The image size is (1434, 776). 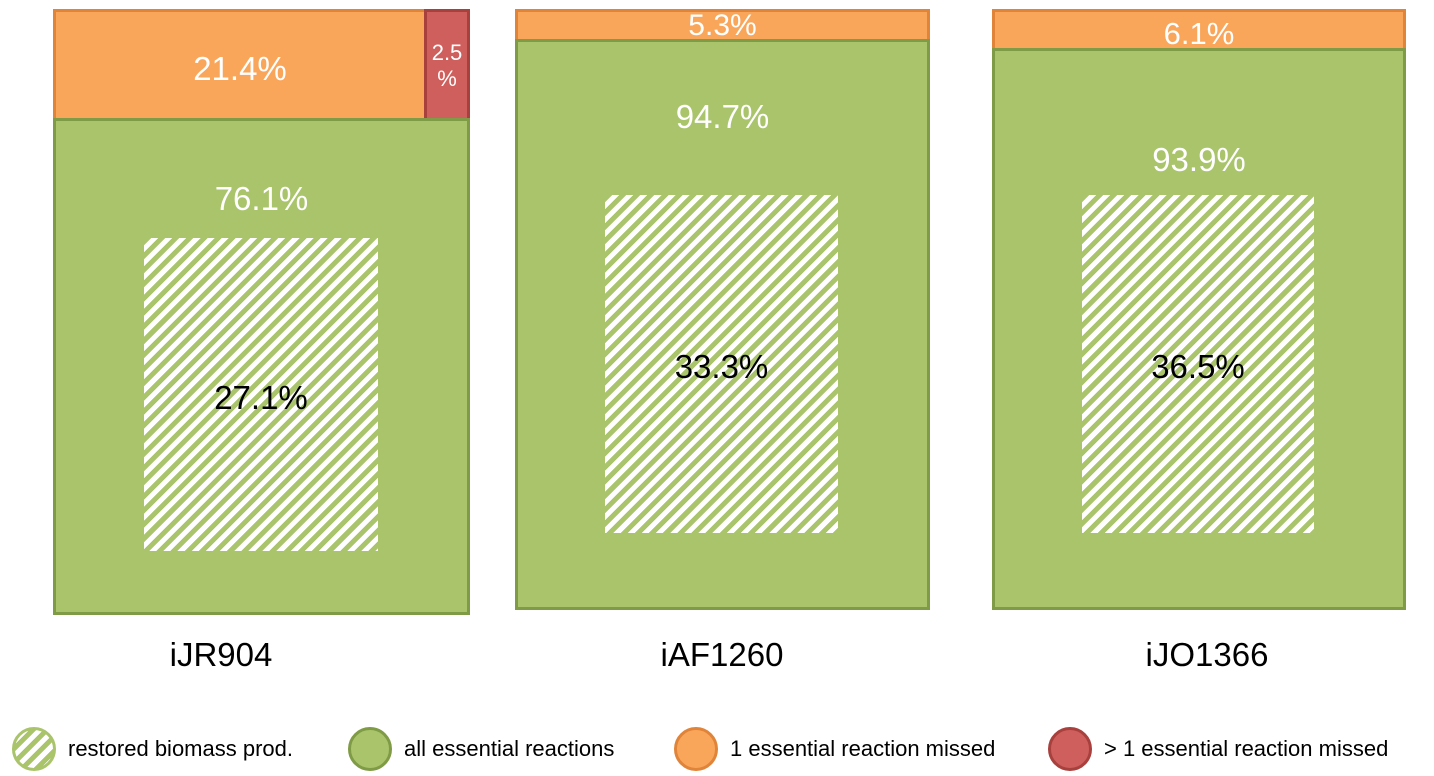 I want to click on label-ijo1366-restored: 36.5%, so click(x=1198, y=366).